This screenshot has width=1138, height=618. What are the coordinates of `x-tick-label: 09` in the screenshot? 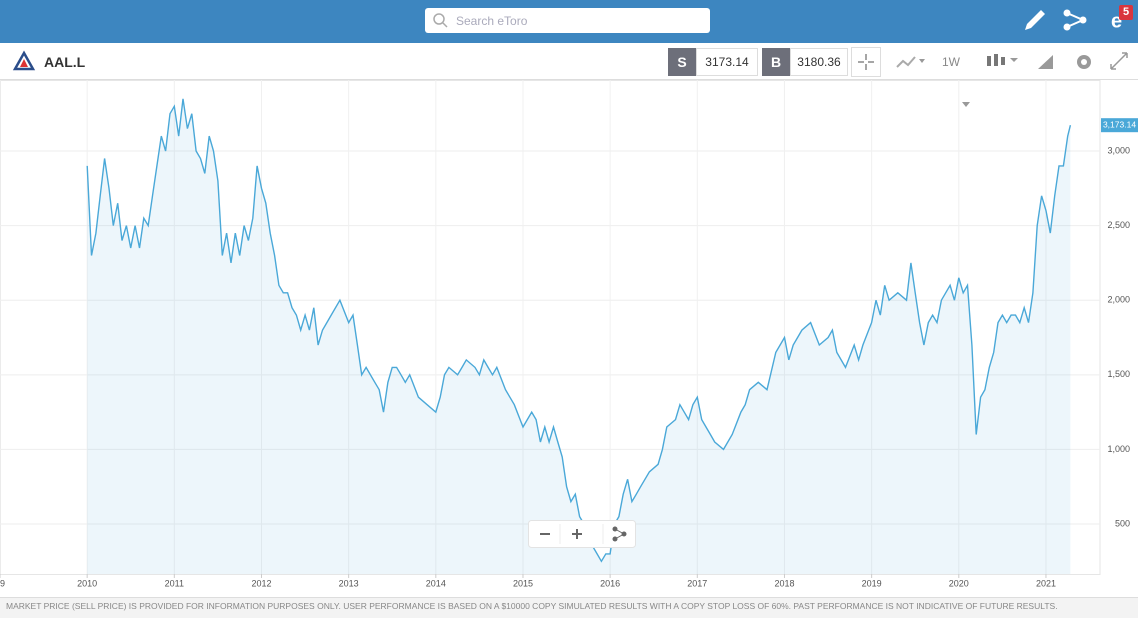 It's located at (2, 583).